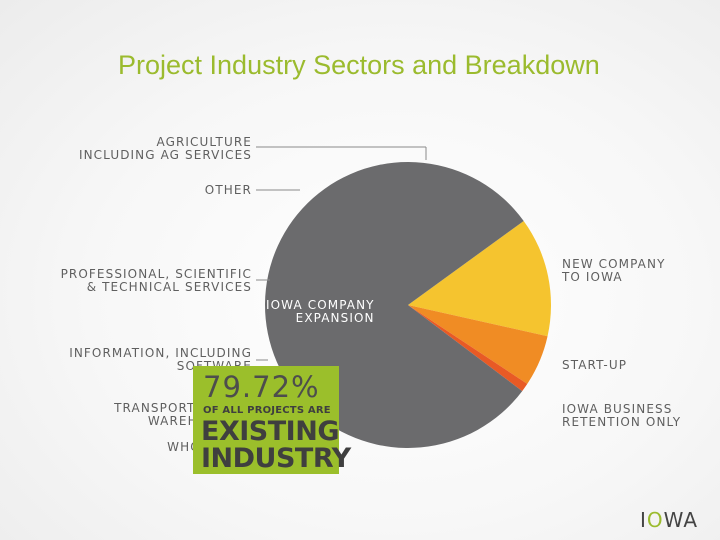  I want to click on label-line: TO IOWA, so click(592, 277).